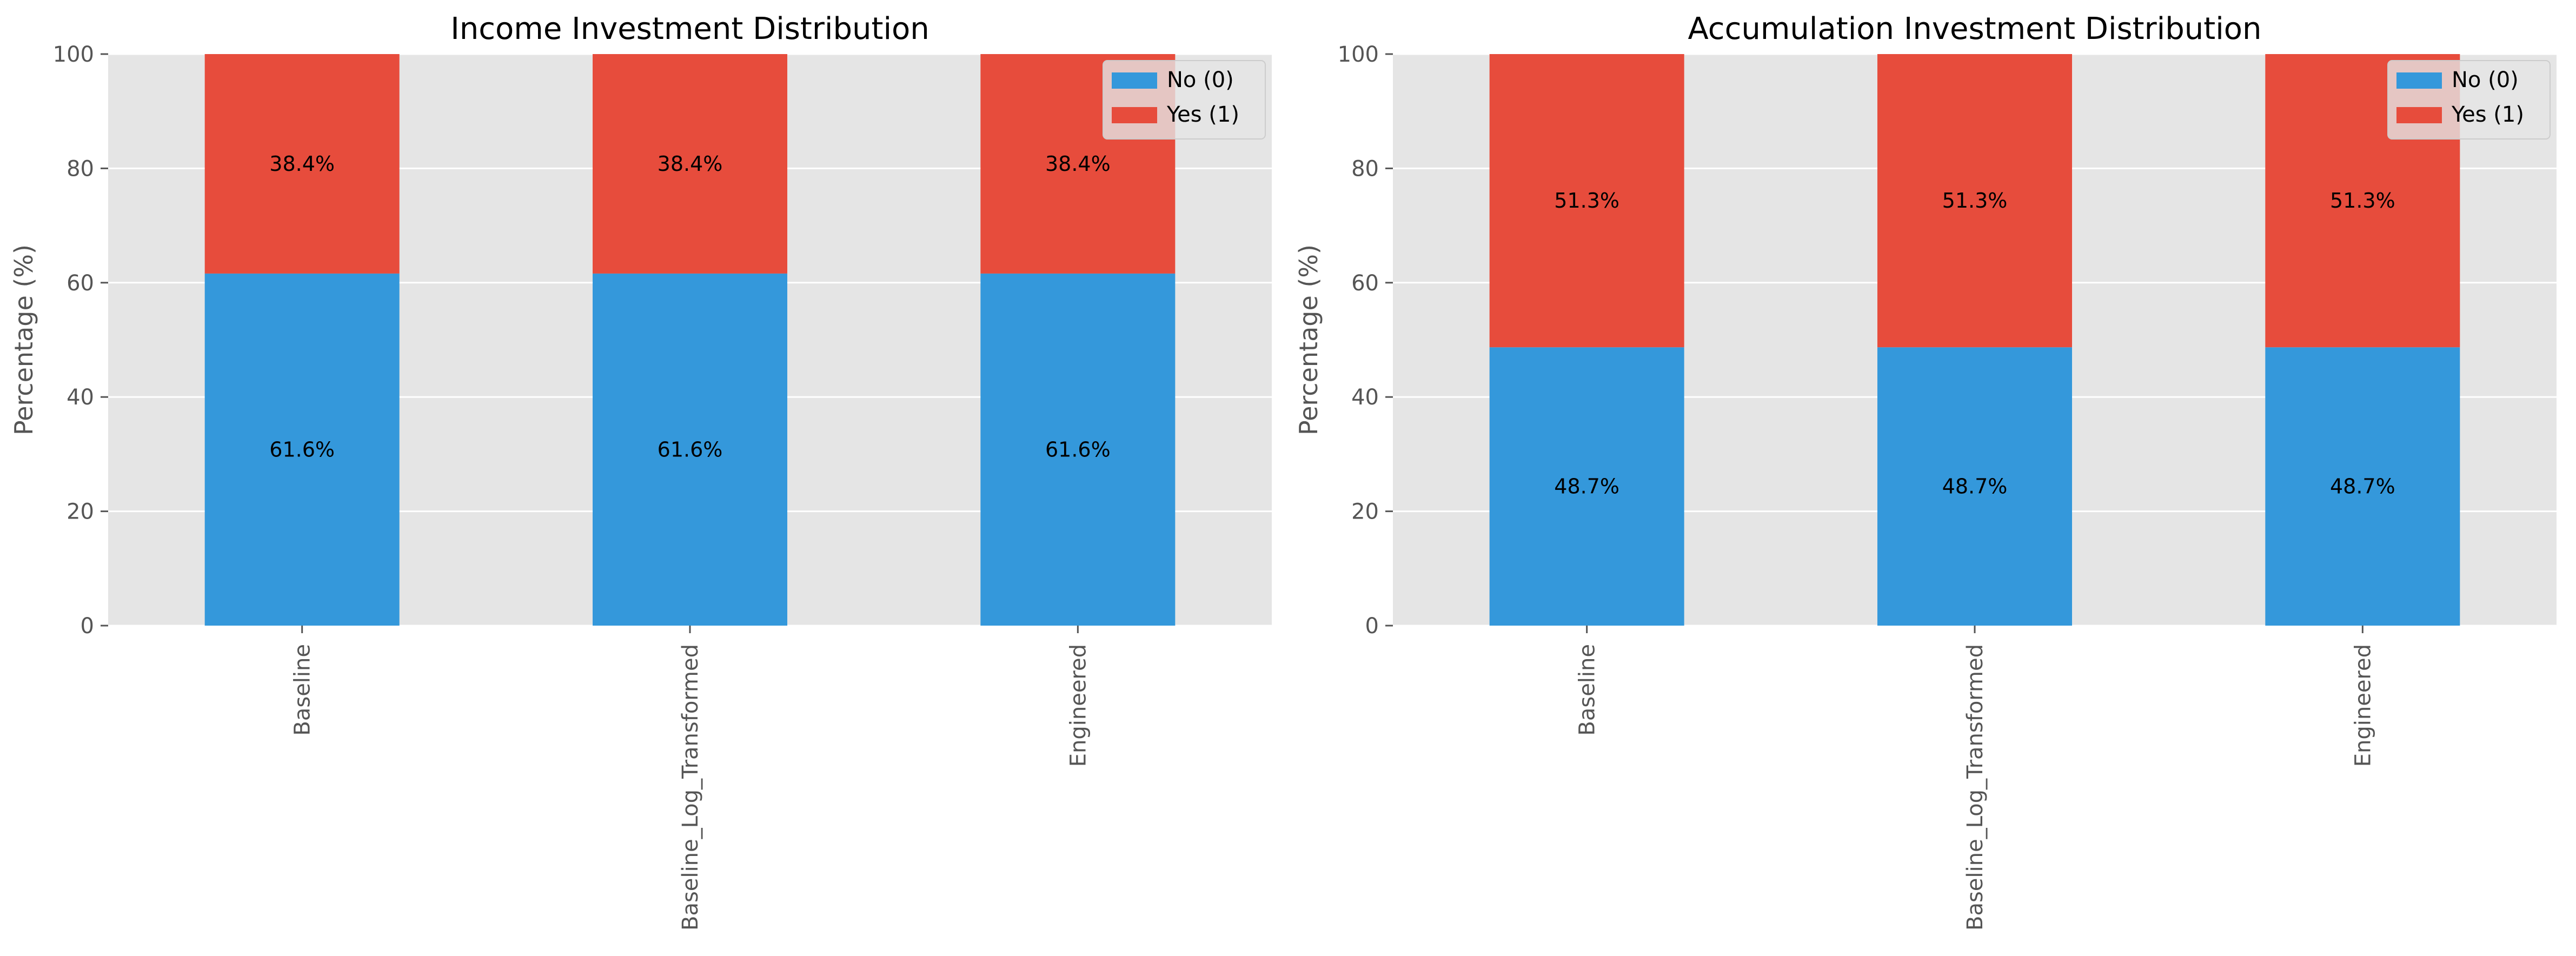  Describe the element at coordinates (1974, 29) in the screenshot. I see `chart-title: Accumulation Investment Distribution` at that location.